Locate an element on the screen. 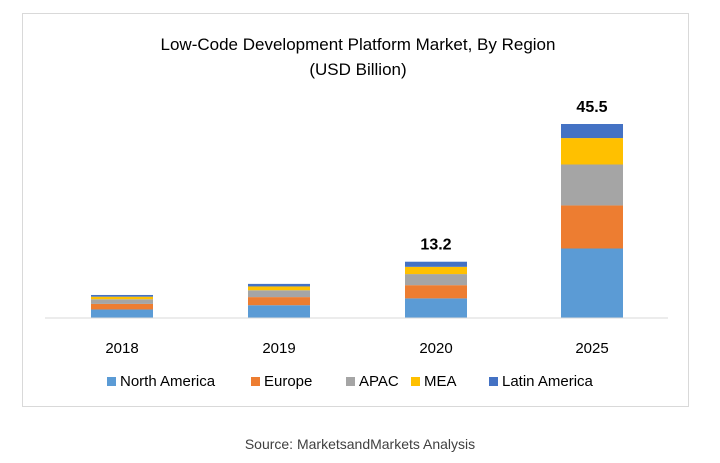  bar-2025-mea is located at coordinates (592, 151).